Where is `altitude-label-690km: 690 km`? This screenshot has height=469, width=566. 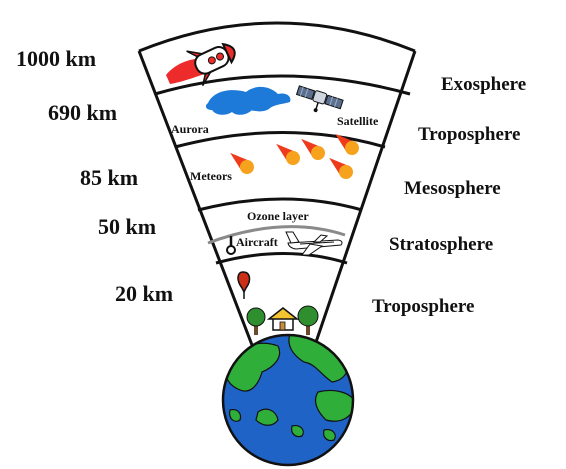
altitude-label-690km: 690 km is located at coordinates (82, 112).